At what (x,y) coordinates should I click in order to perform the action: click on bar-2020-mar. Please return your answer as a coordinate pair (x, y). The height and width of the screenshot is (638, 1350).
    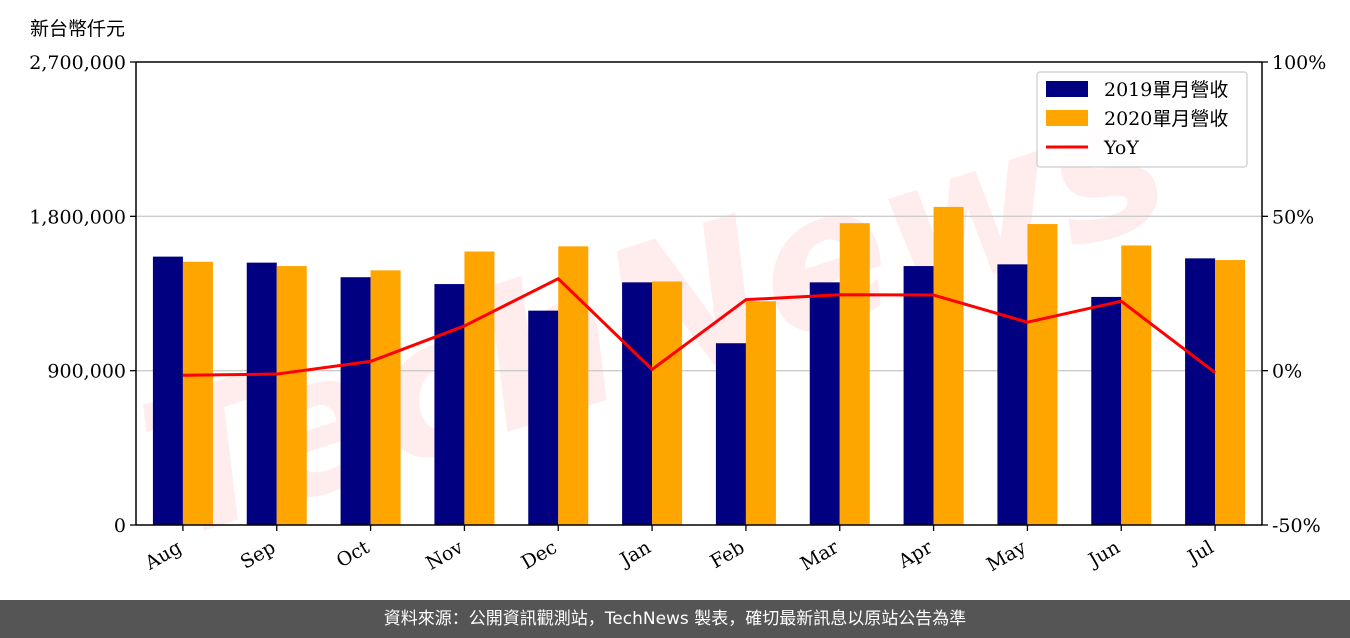
    Looking at the image, I should click on (854, 374).